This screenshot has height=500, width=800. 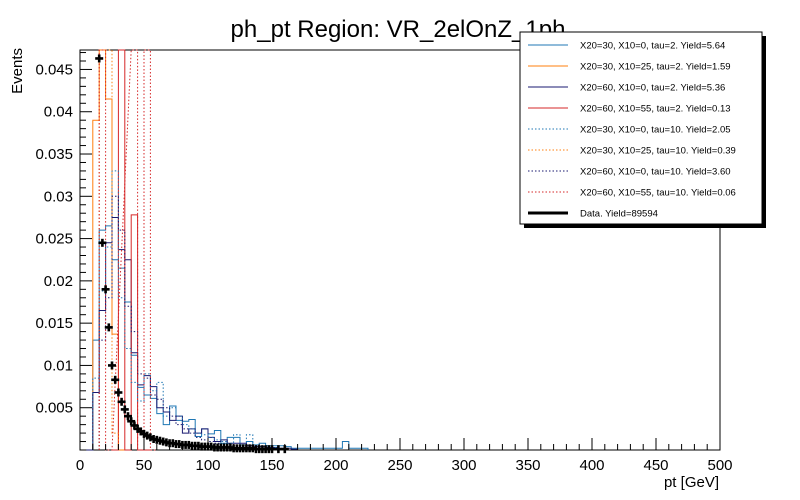 What do you see at coordinates (655, 109) in the screenshot?
I see `legend-label: X20=60, X10=55, tau=2. Yield=0.13` at bounding box center [655, 109].